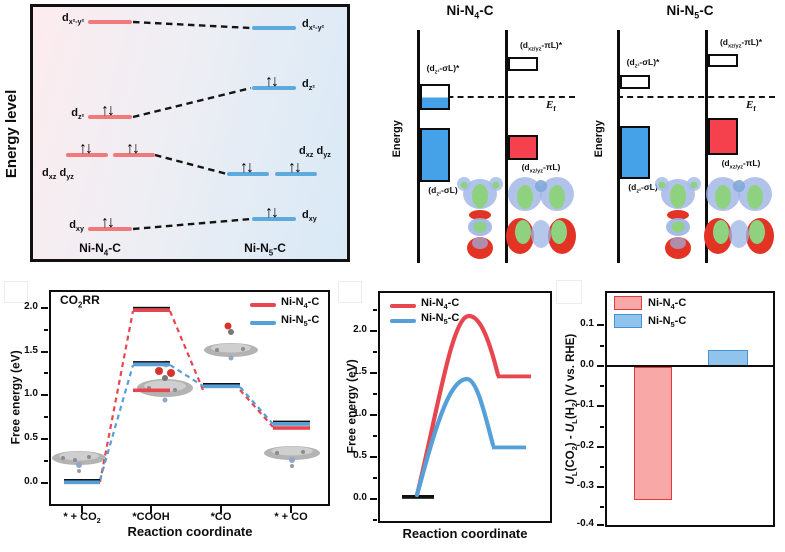 The height and width of the screenshot is (552, 785). I want to click on y-tick-label: 0.5, so click(360, 455).